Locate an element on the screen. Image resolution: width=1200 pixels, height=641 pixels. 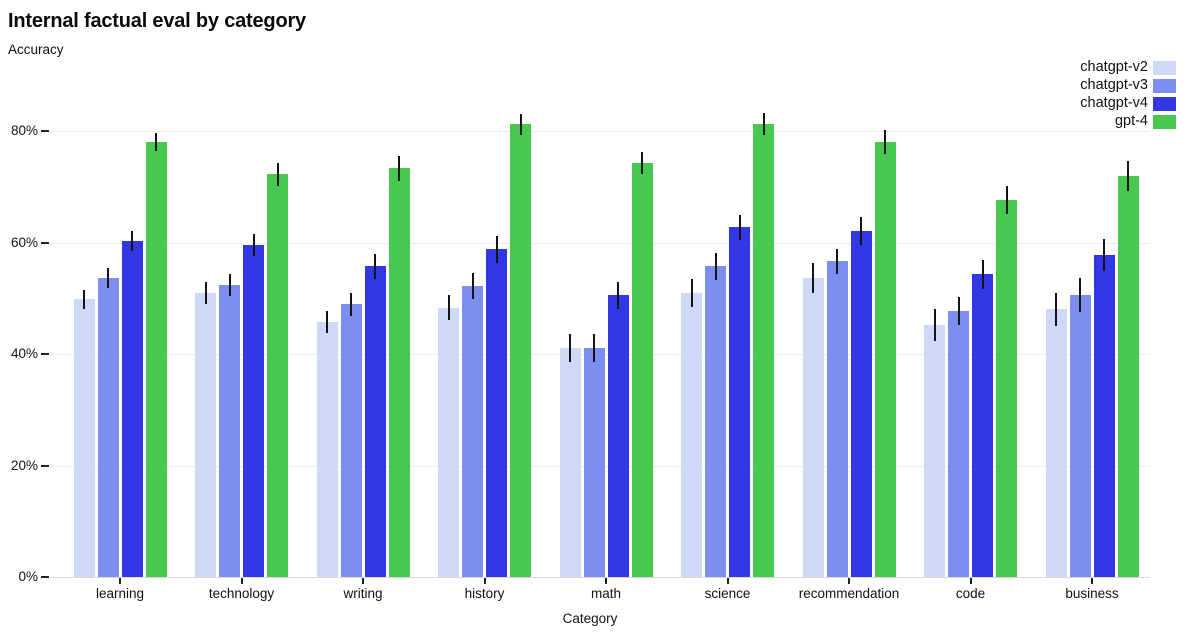
bar-gpt-4-learning is located at coordinates (156, 359).